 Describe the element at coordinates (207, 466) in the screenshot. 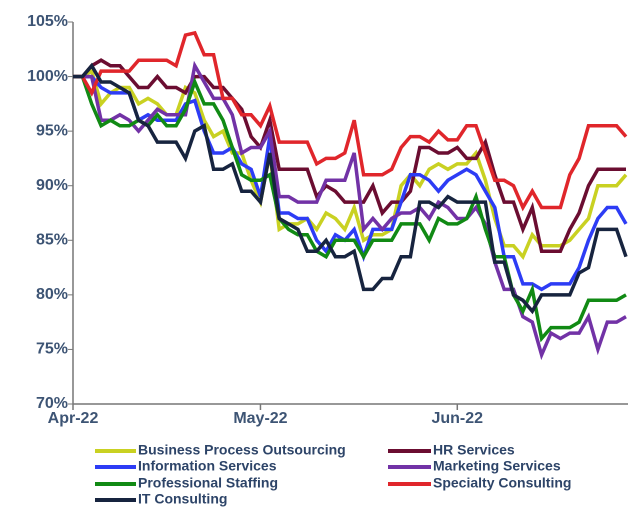

I see `legend-label: Information Services` at that location.